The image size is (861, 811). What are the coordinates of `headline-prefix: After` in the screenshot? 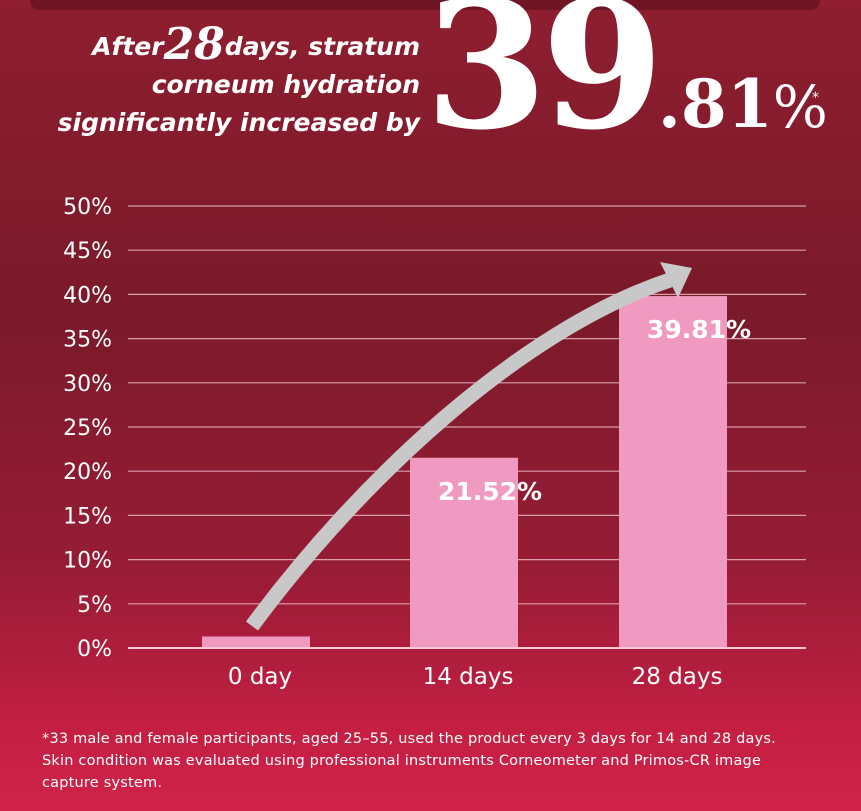 It's located at (128, 46).